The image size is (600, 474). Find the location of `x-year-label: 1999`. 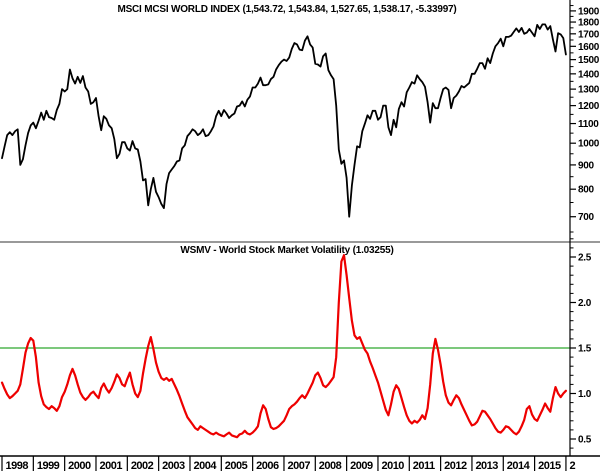

x-year-label: 1999 is located at coordinates (48, 466).